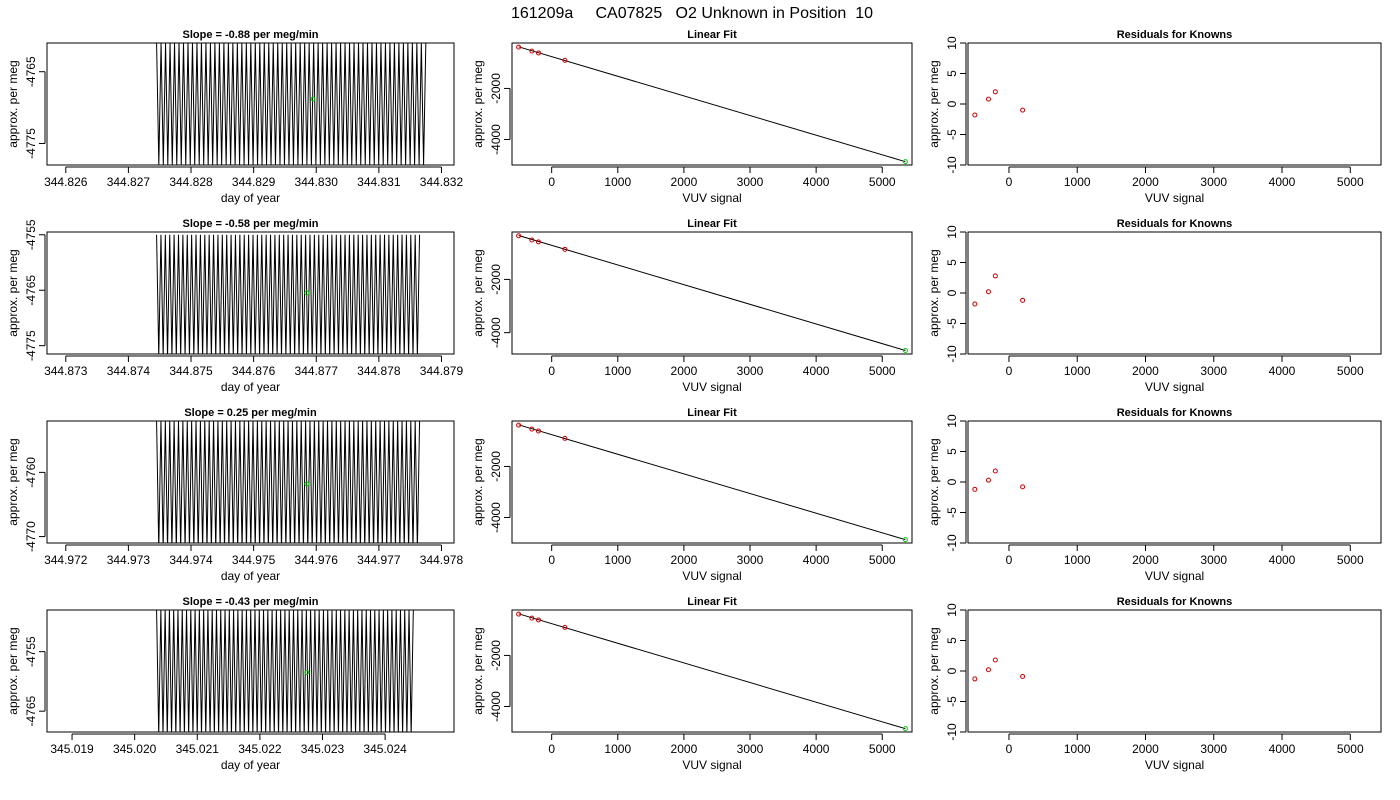 This screenshot has height=800, width=1400. What do you see at coordinates (496, 517) in the screenshot?
I see `y-tick-label: -4000` at bounding box center [496, 517].